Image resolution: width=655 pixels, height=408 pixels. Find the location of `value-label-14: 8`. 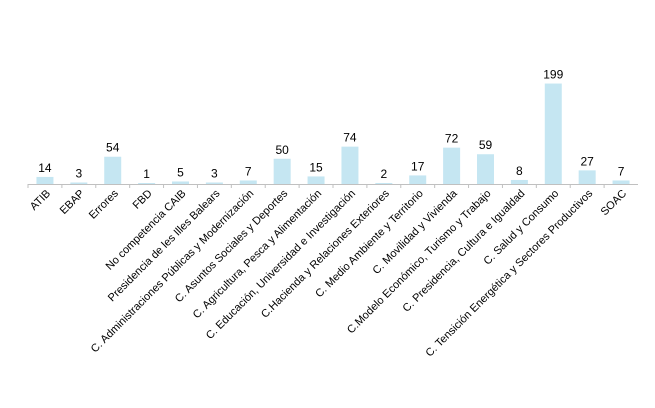

value-label-14: 8 is located at coordinates (519, 171).